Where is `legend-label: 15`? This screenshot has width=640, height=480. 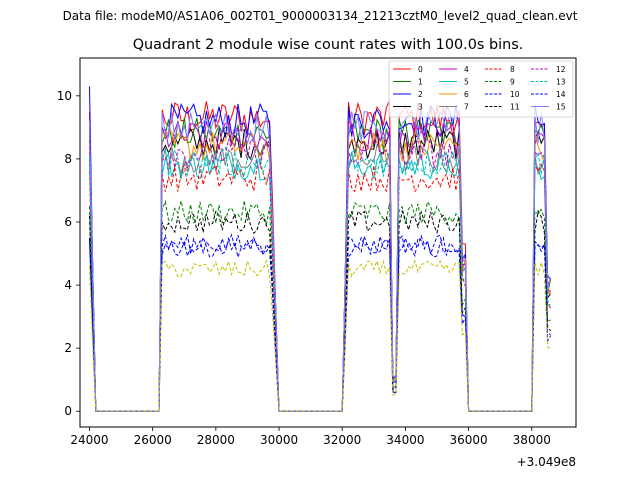
legend-label: 15 is located at coordinates (561, 107).